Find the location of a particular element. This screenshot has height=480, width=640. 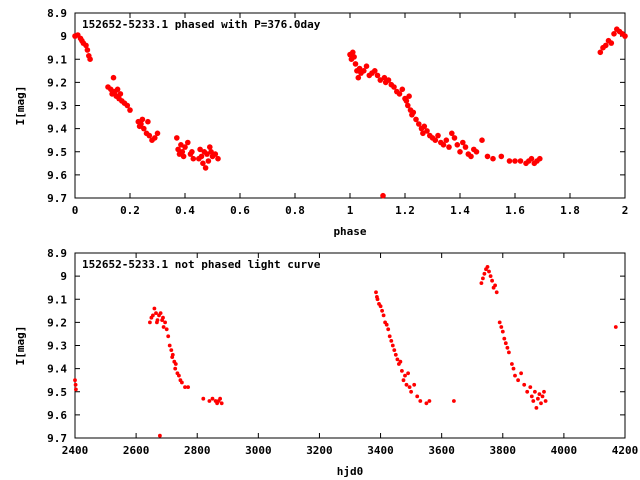

y-tick-label: 9.5 is located at coordinates (57, 392).